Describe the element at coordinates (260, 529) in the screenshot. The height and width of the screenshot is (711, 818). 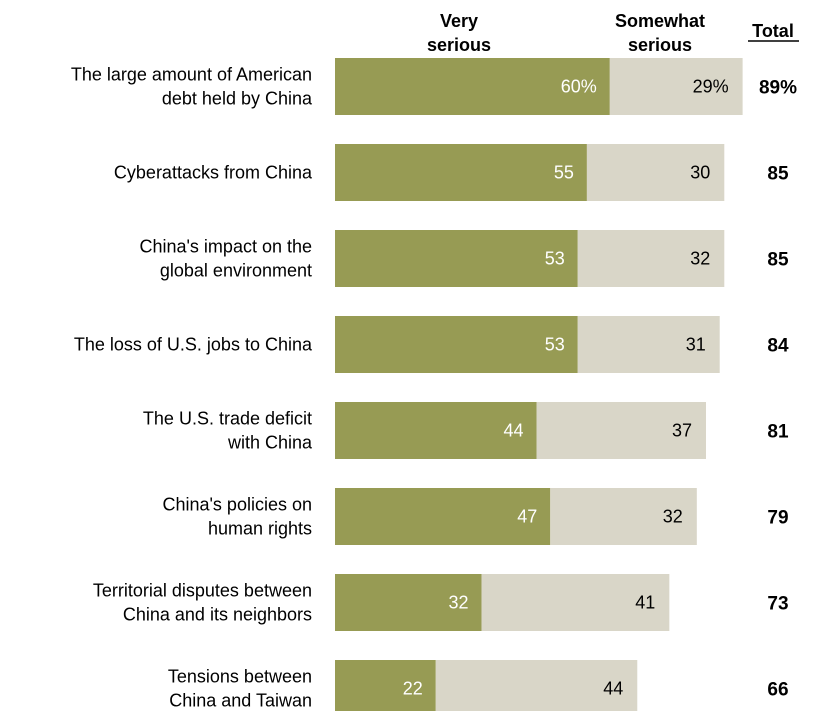
I see `category-label: human rights` at that location.